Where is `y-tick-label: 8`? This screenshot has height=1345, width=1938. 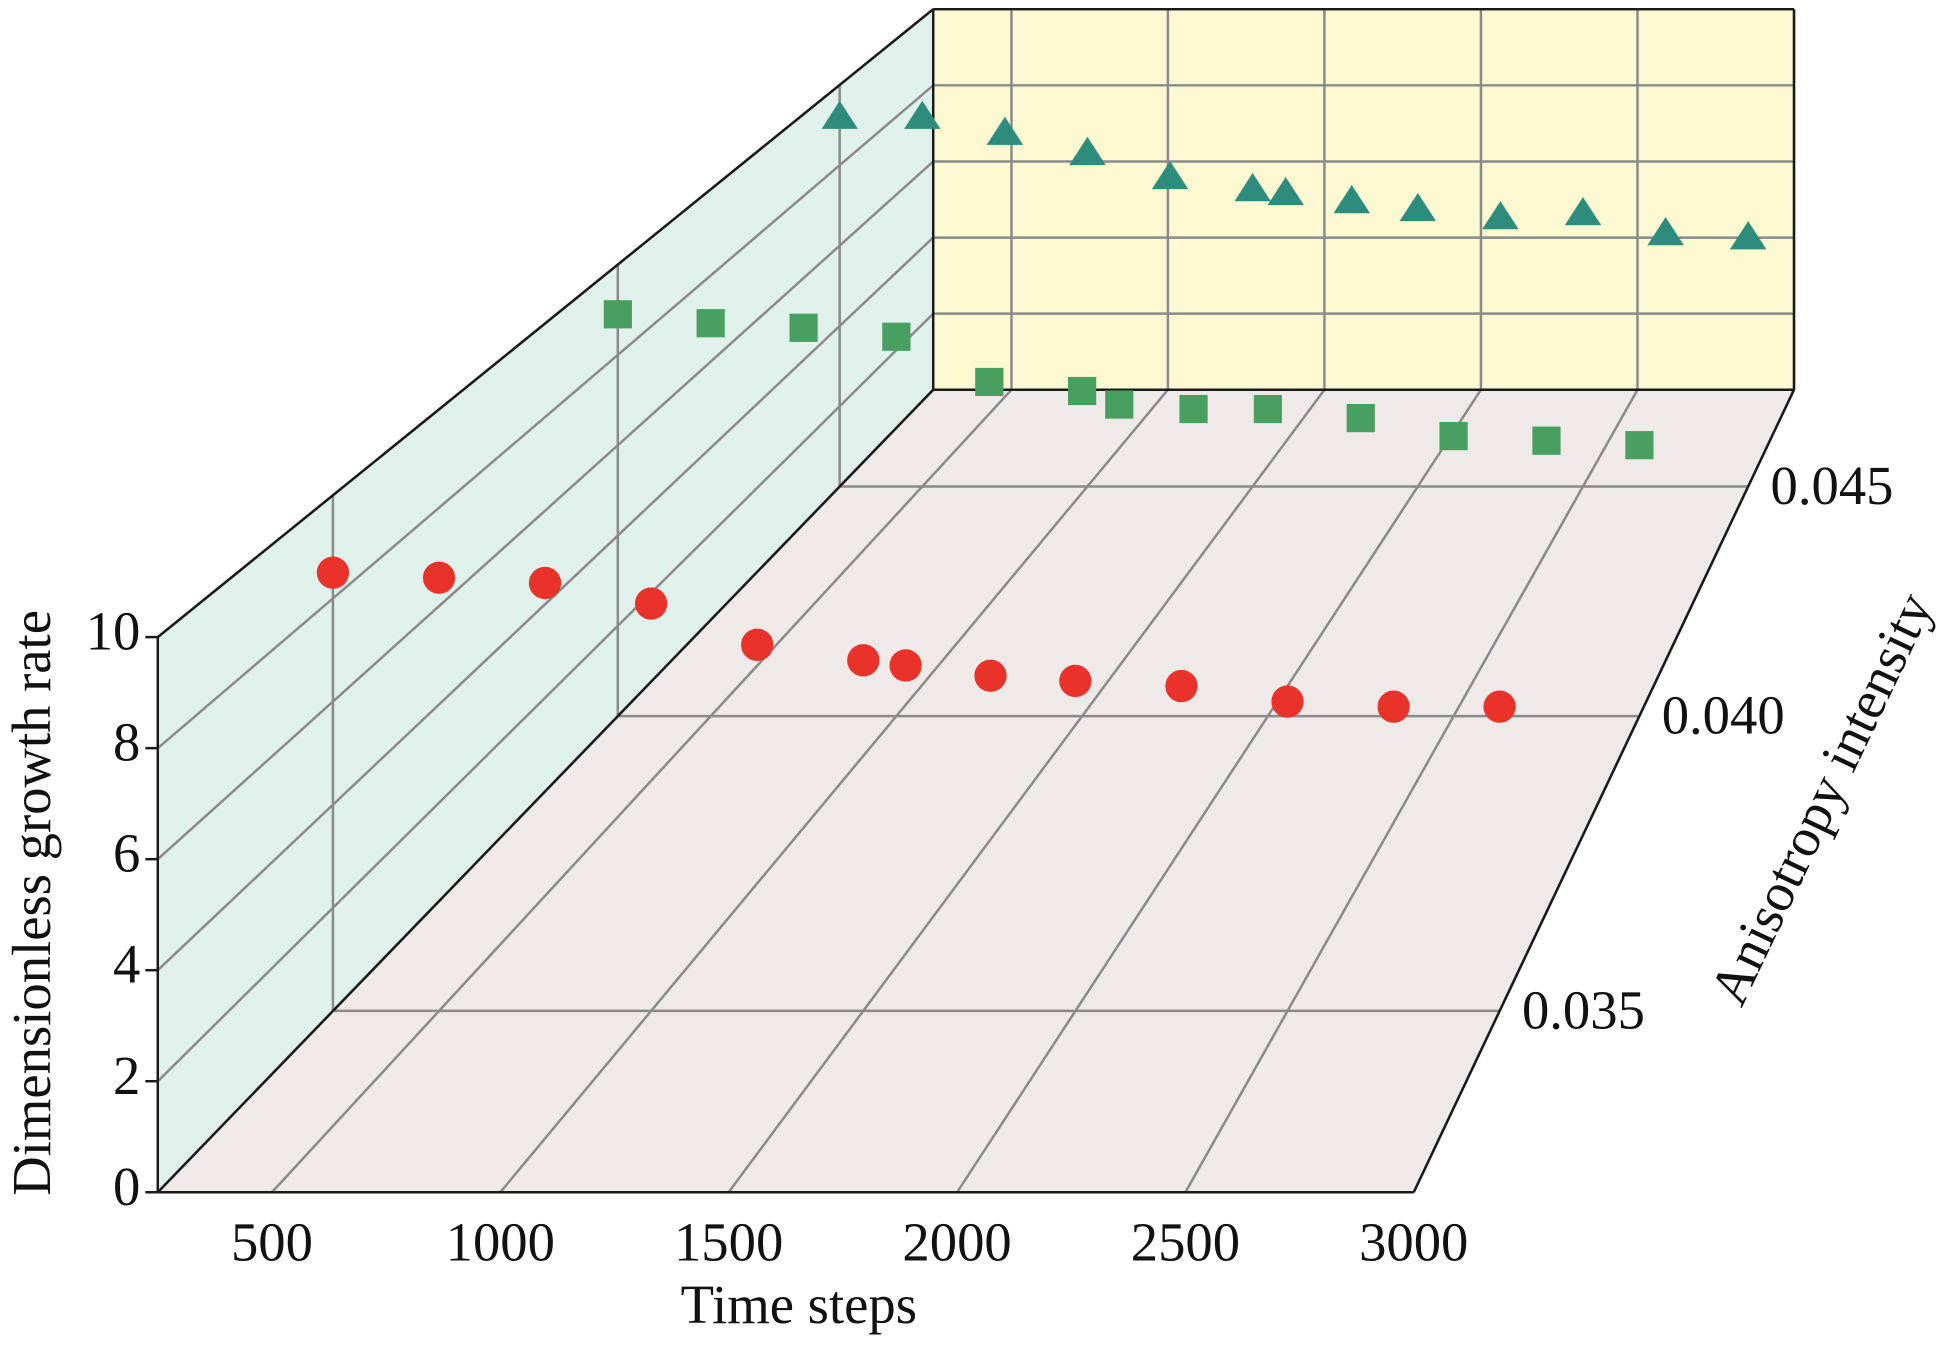 y-tick-label: 8 is located at coordinates (126, 742).